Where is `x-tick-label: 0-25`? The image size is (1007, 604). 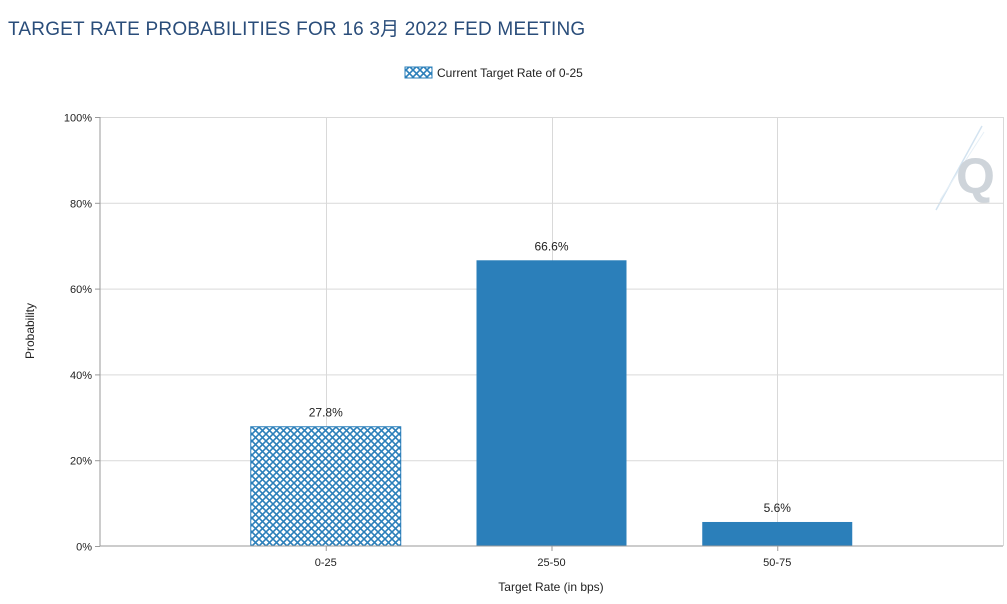
x-tick-label: 0-25 is located at coordinates (326, 563).